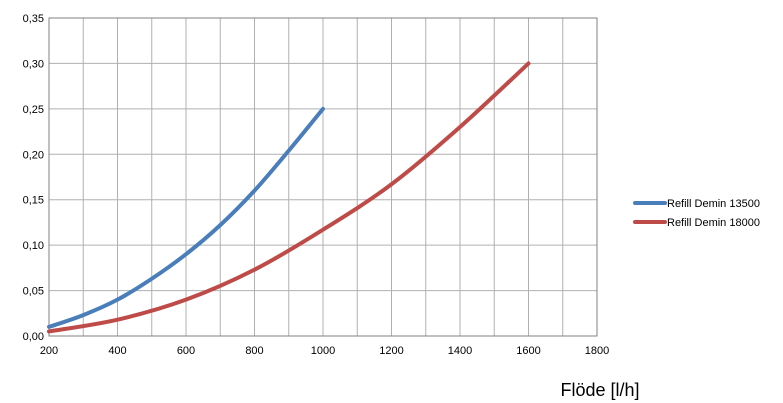  I want to click on x-tick-label: 1400, so click(460, 351).